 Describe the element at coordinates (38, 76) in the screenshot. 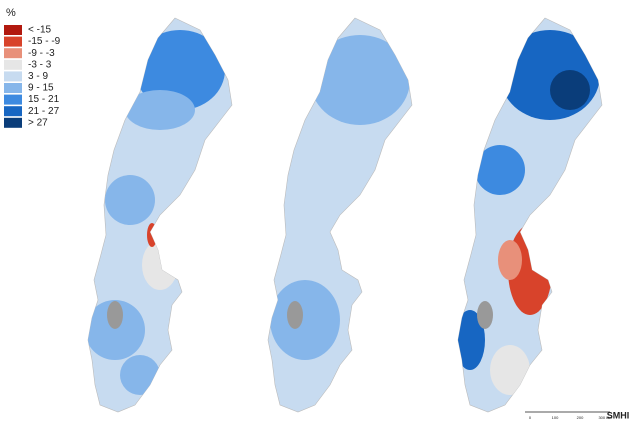

I see `legend-label: 3 - 9` at that location.